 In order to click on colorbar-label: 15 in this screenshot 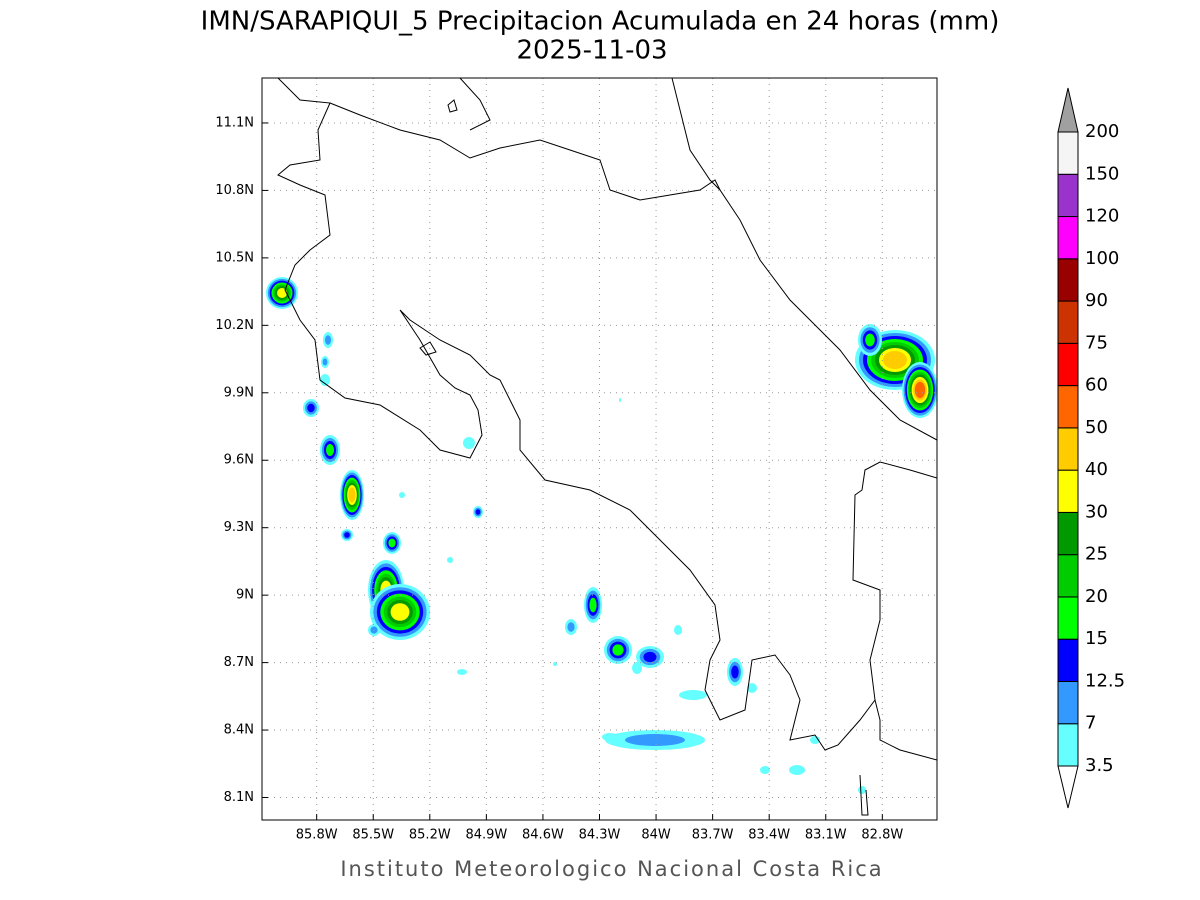, I will do `click(1096, 638)`.